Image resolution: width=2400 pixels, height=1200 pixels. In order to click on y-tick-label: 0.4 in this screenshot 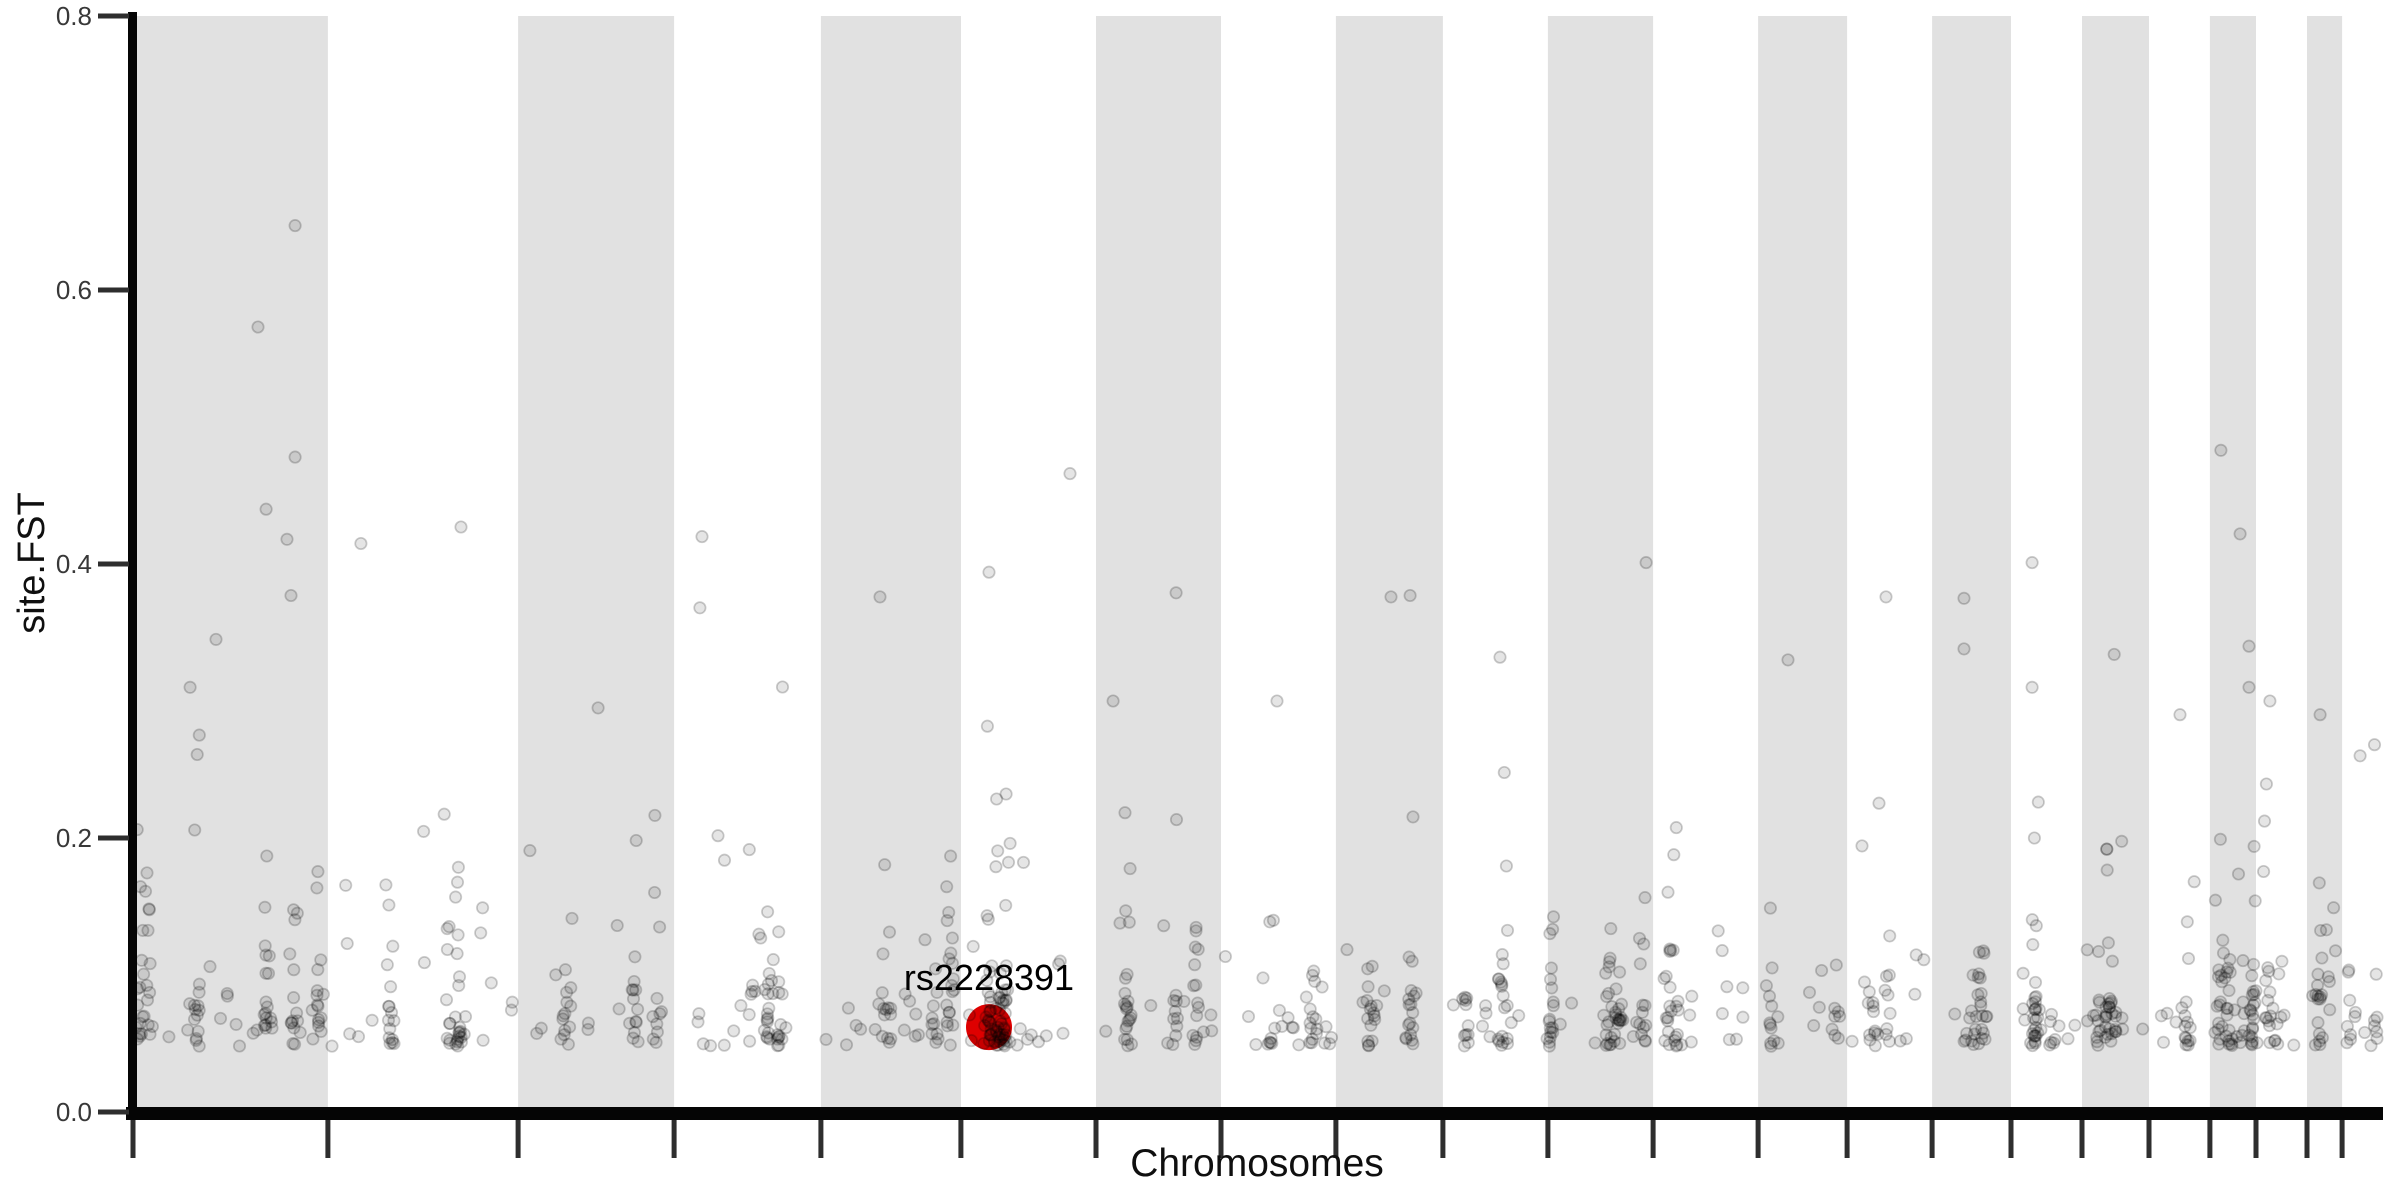, I will do `click(74, 564)`.